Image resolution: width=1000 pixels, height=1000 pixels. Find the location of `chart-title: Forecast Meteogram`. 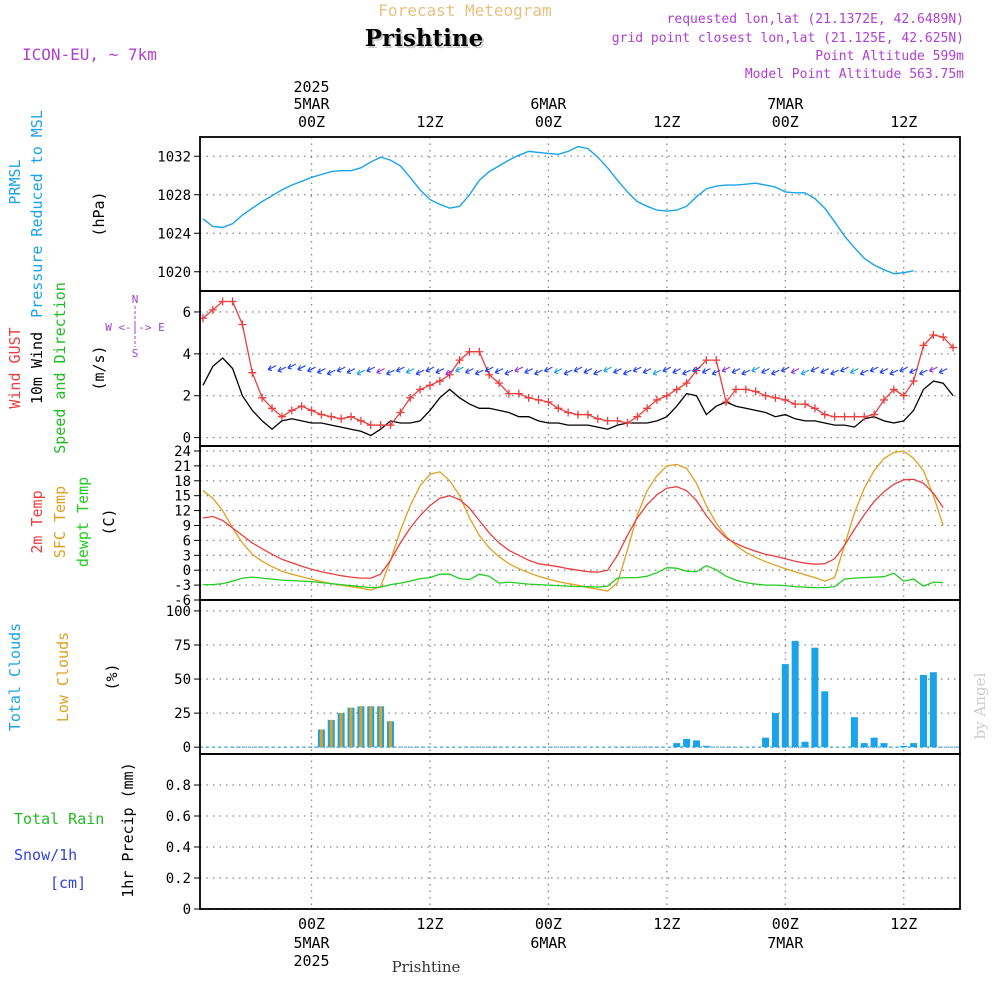

chart-title: Forecast Meteogram is located at coordinates (464, 10).